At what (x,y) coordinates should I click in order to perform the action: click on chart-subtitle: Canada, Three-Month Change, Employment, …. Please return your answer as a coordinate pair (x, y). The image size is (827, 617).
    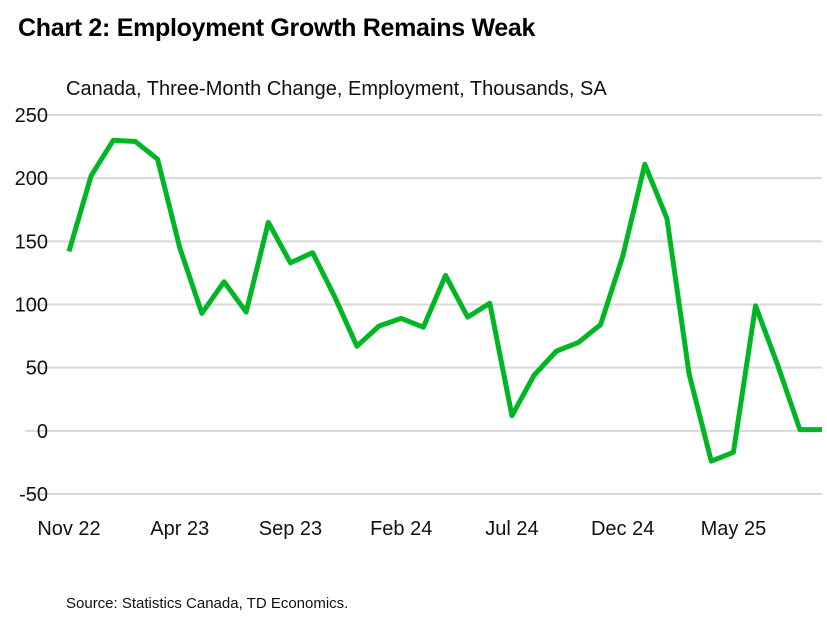
    Looking at the image, I should click on (336, 89).